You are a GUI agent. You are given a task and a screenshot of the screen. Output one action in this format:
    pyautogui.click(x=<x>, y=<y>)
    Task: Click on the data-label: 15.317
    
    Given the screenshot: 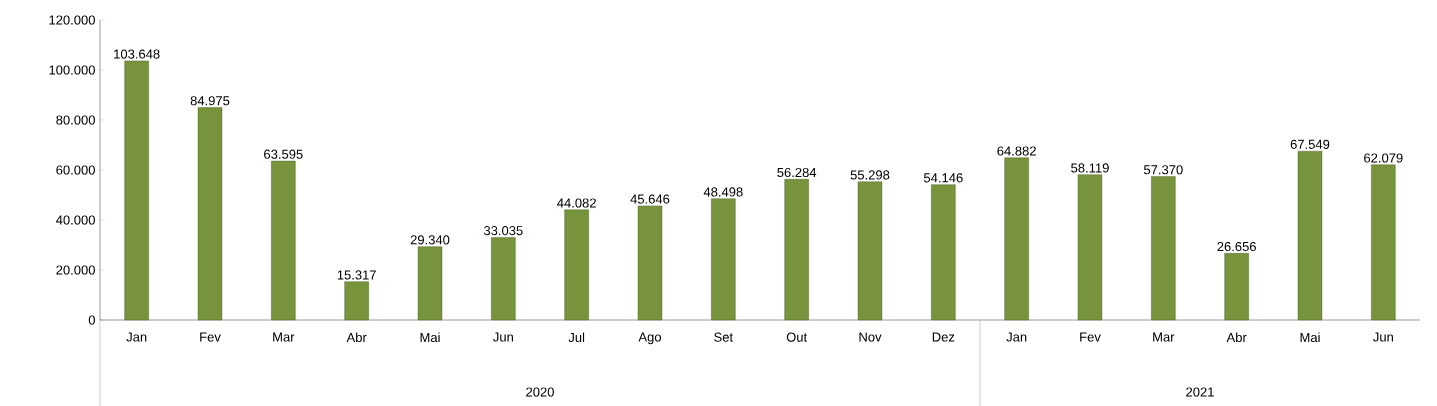 What is the action you would take?
    pyautogui.click(x=356, y=275)
    